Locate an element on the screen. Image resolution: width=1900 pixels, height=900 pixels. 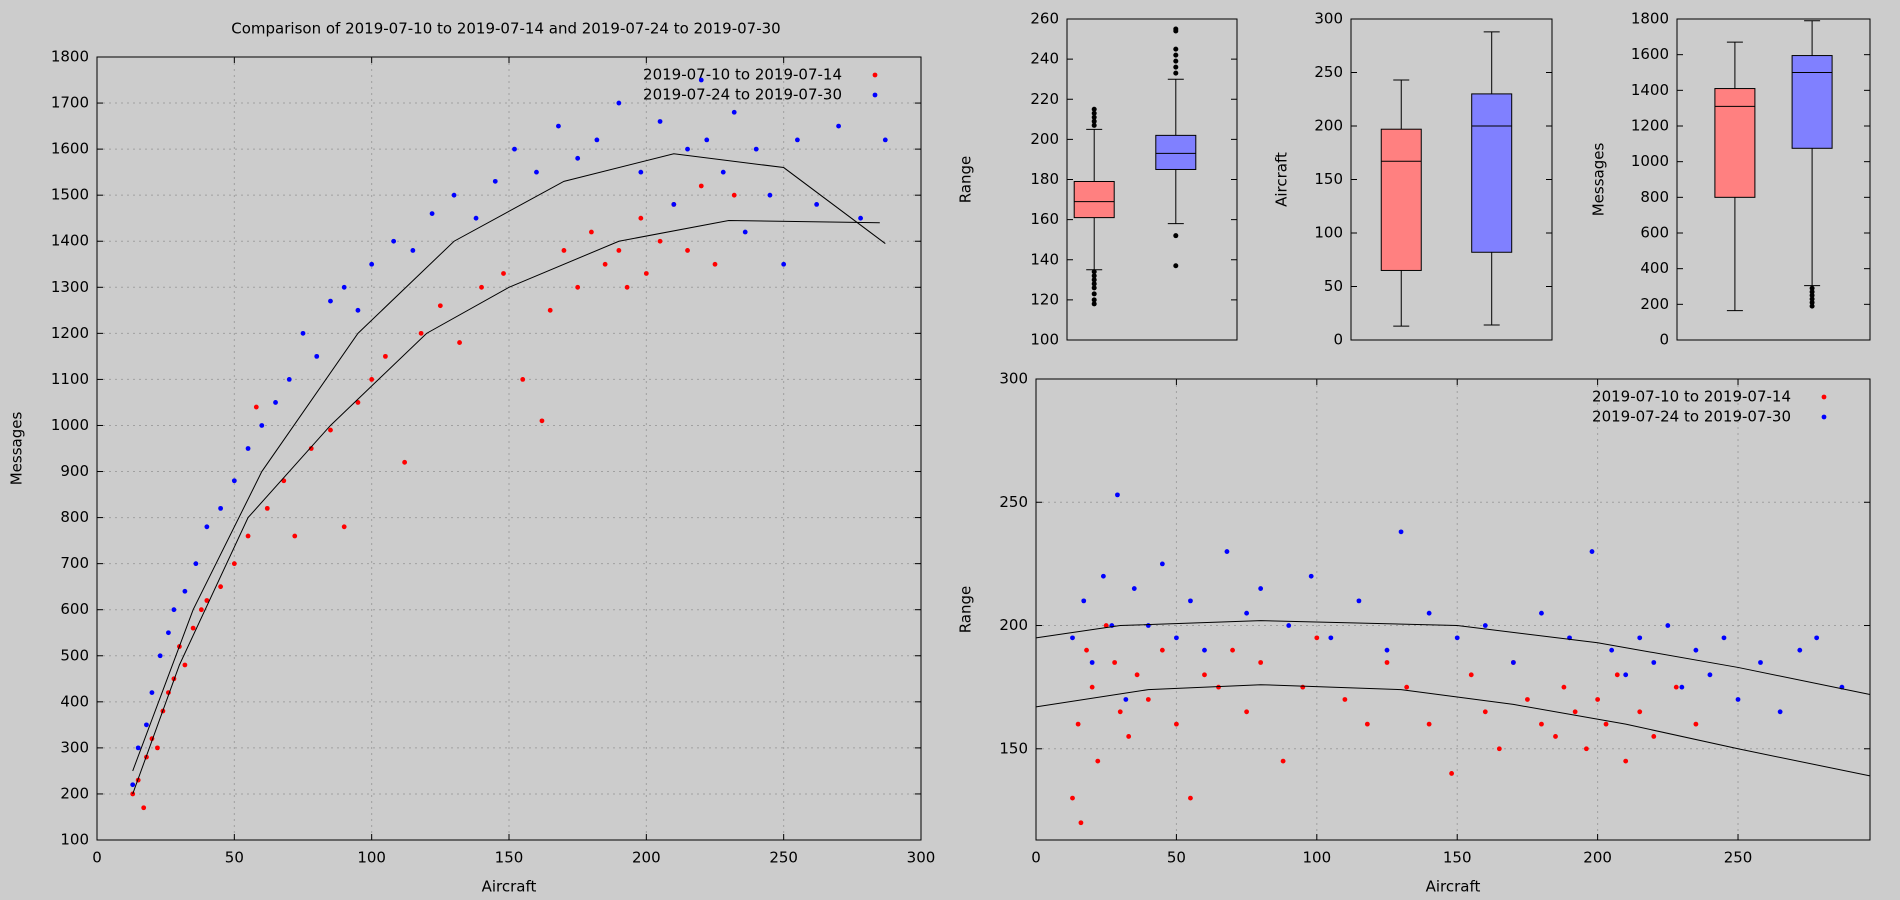
y-tick-label: 1000 is located at coordinates (1650, 161).